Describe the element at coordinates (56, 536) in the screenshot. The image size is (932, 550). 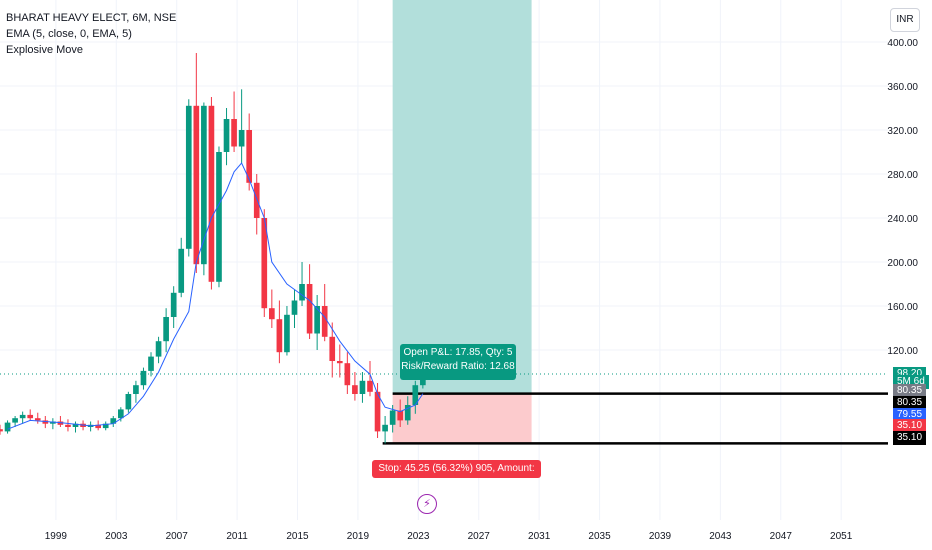
I see `x-tick-label: 1999` at that location.